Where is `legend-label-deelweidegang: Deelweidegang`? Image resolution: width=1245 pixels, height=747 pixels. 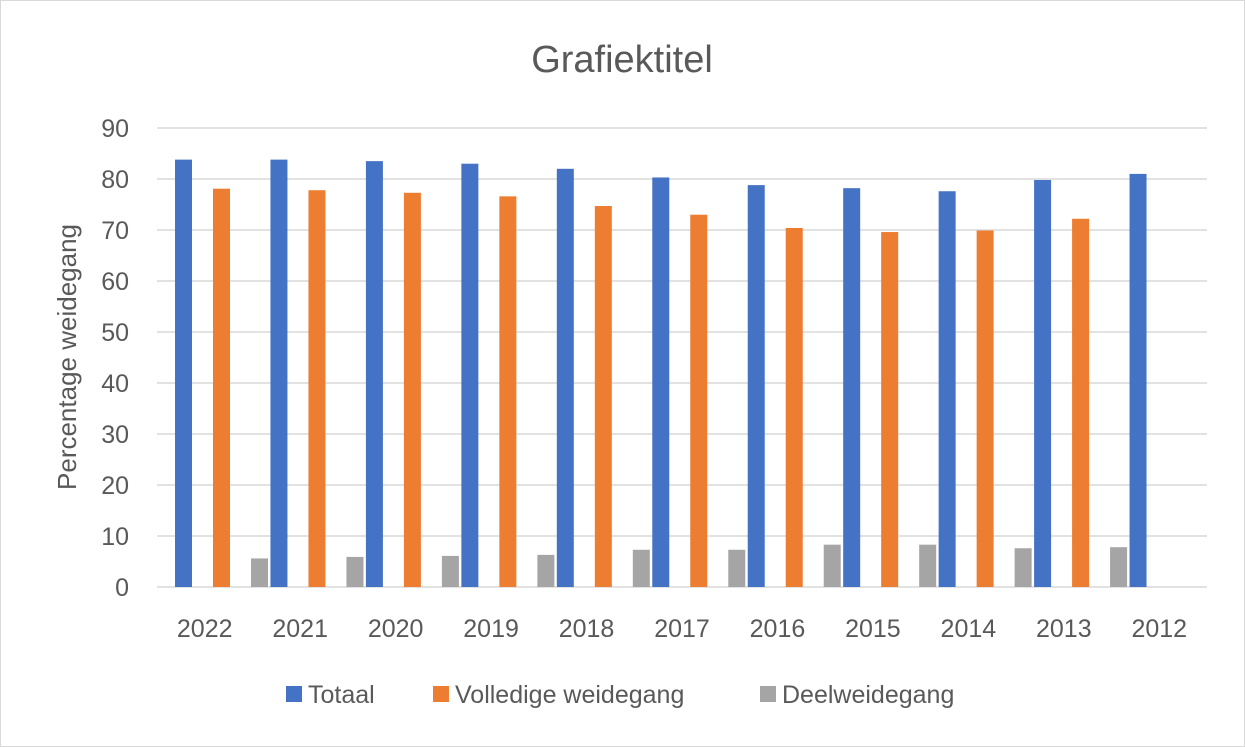
legend-label-deelweidegang: Deelweidegang is located at coordinates (868, 695).